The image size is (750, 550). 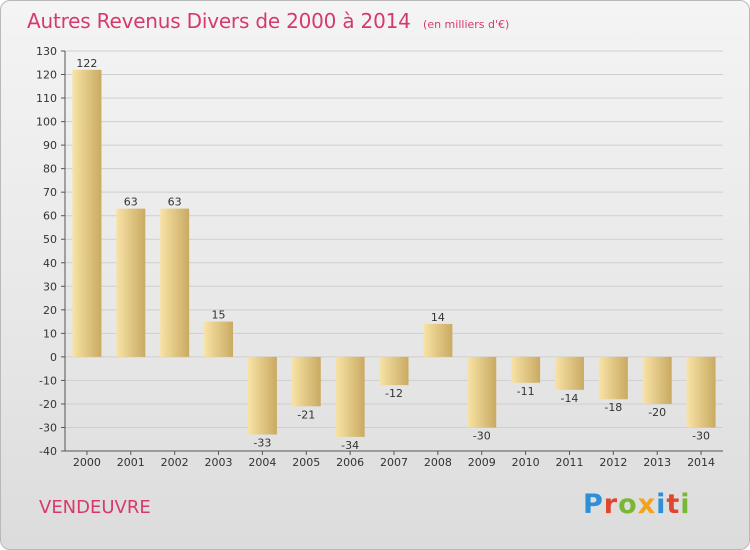 I want to click on y-tick-label: 70, so click(x=50, y=192).